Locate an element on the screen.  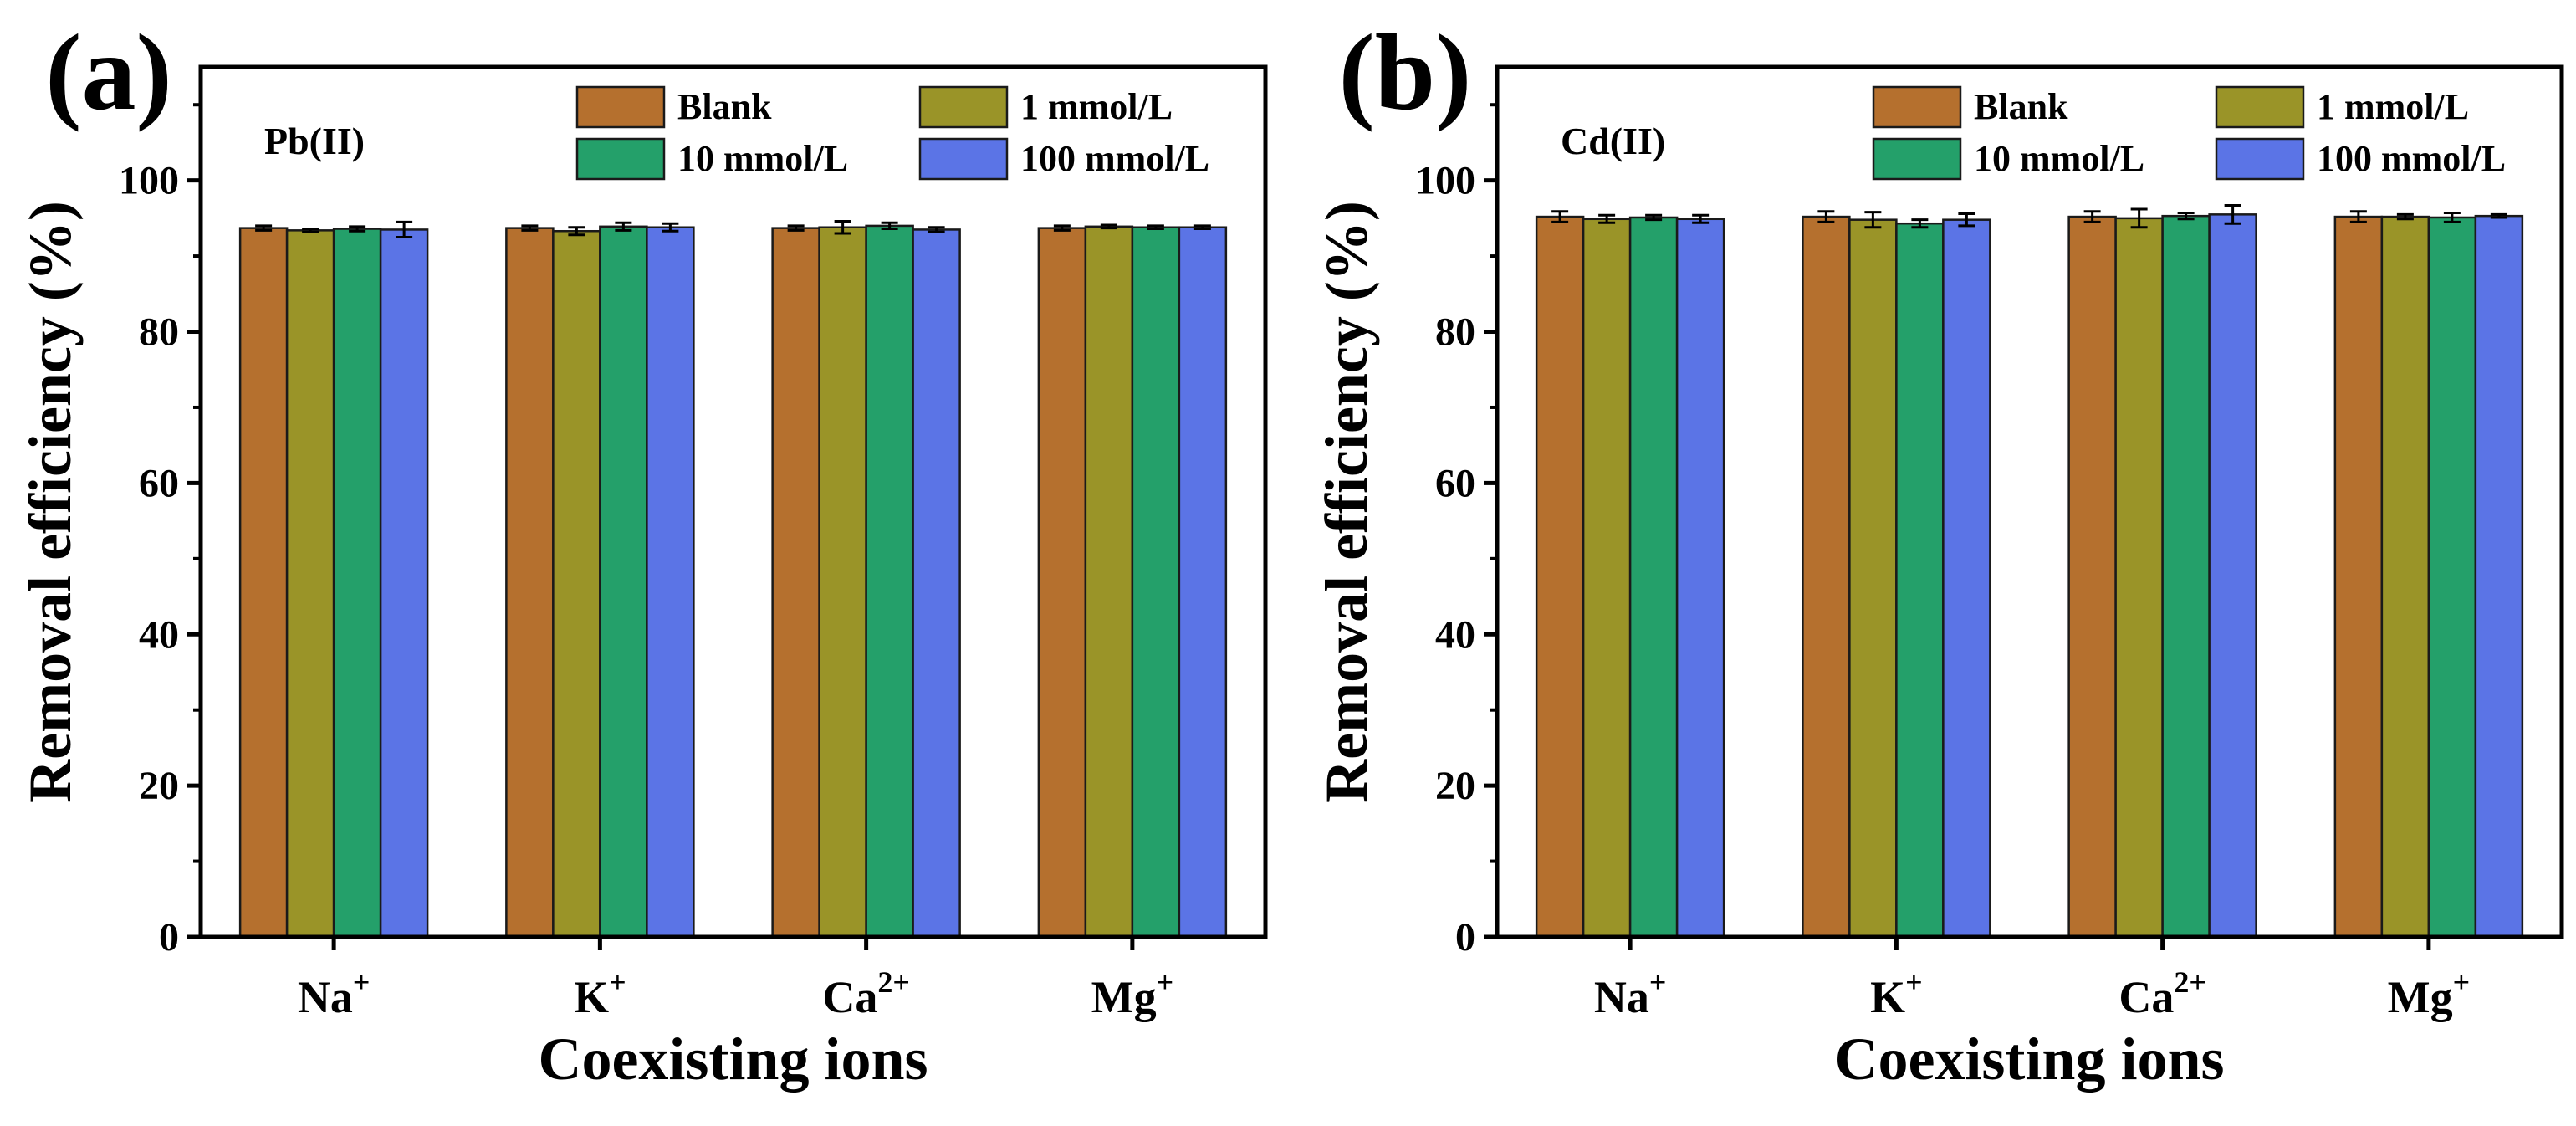
metal-annotation: Cd(II) is located at coordinates (1613, 141).